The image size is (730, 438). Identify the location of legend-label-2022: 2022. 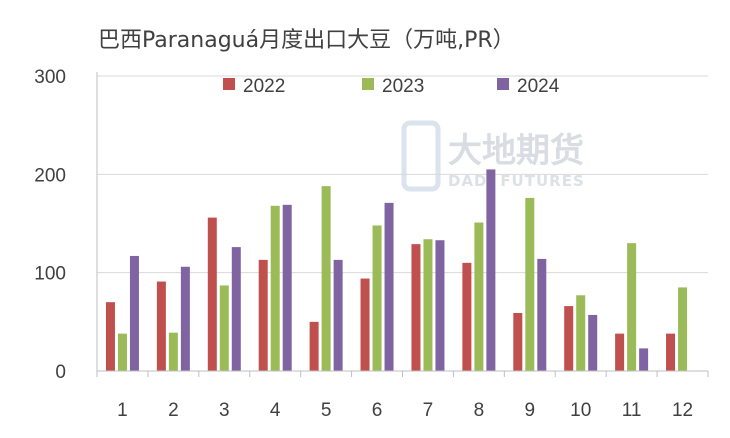
(264, 86).